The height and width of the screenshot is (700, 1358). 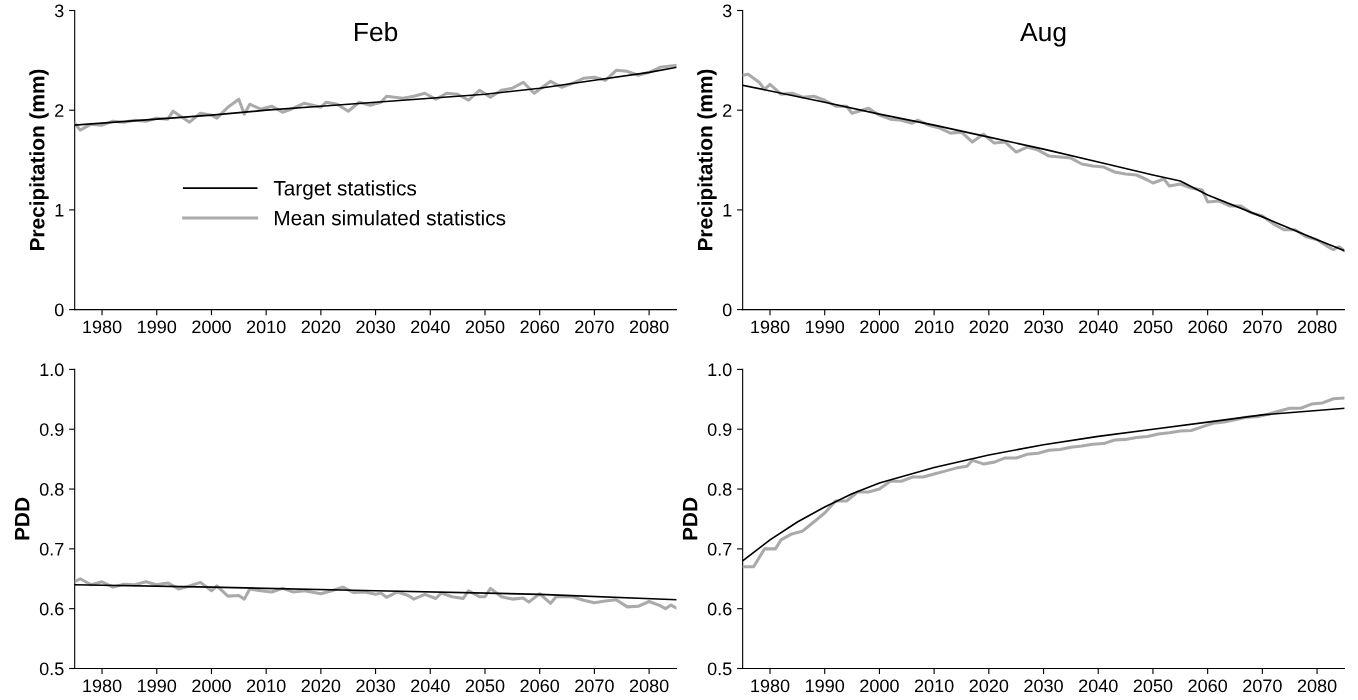 What do you see at coordinates (1043, 34) in the screenshot?
I see `chart-title: Aug` at bounding box center [1043, 34].